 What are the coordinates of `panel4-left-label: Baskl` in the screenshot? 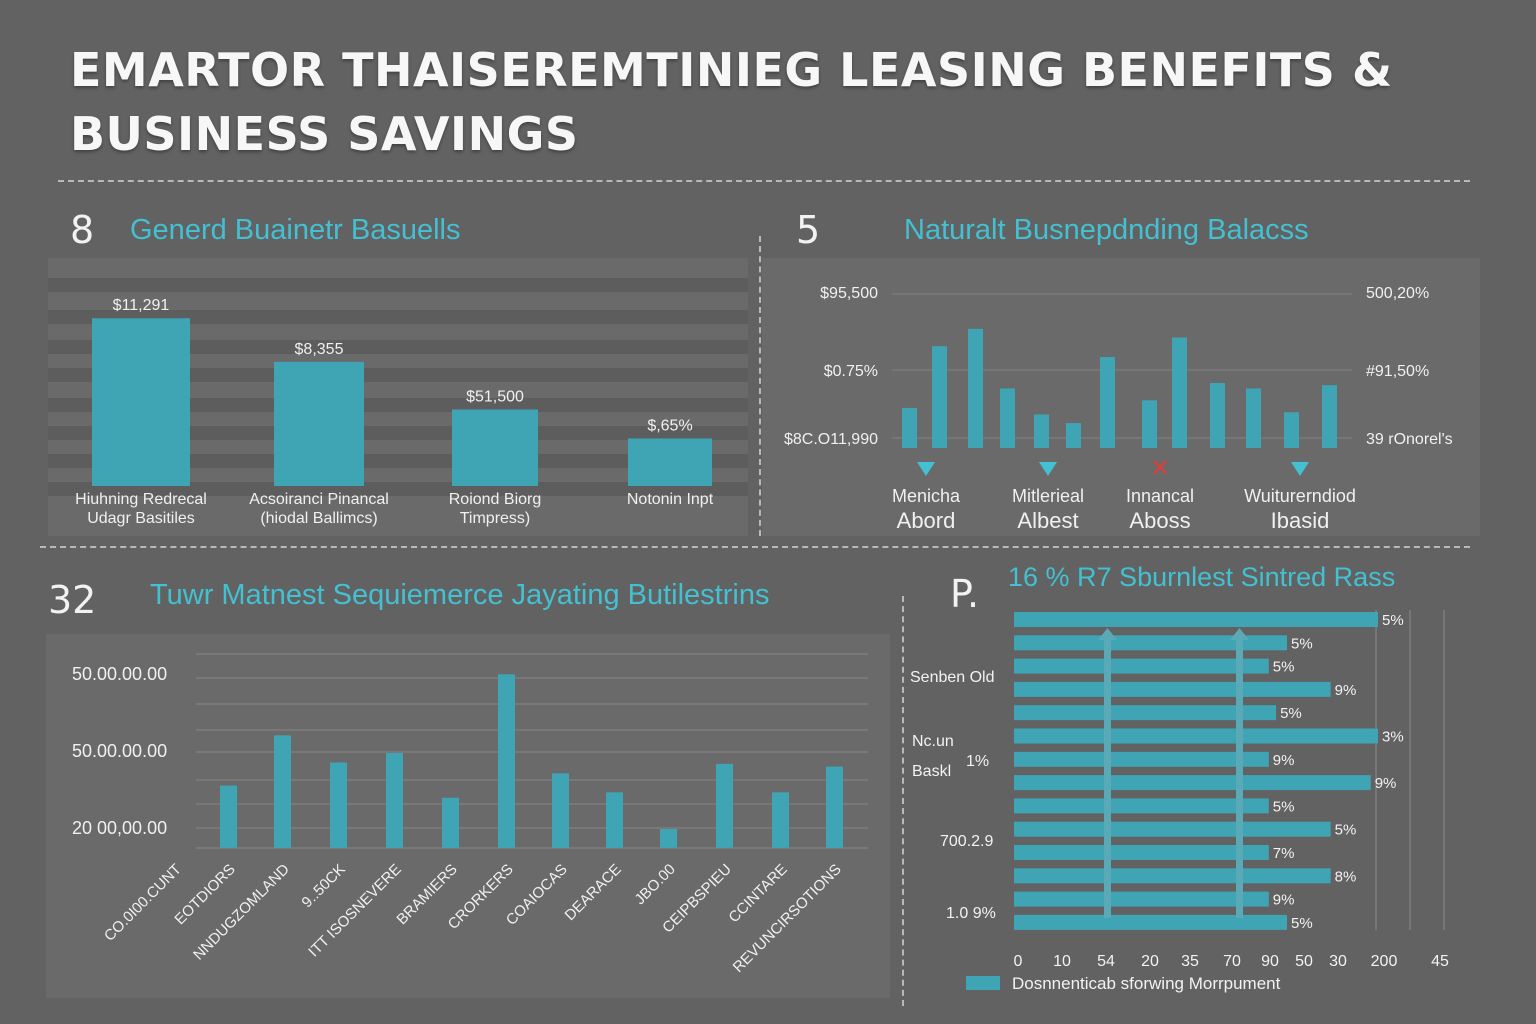 It's located at (931, 771).